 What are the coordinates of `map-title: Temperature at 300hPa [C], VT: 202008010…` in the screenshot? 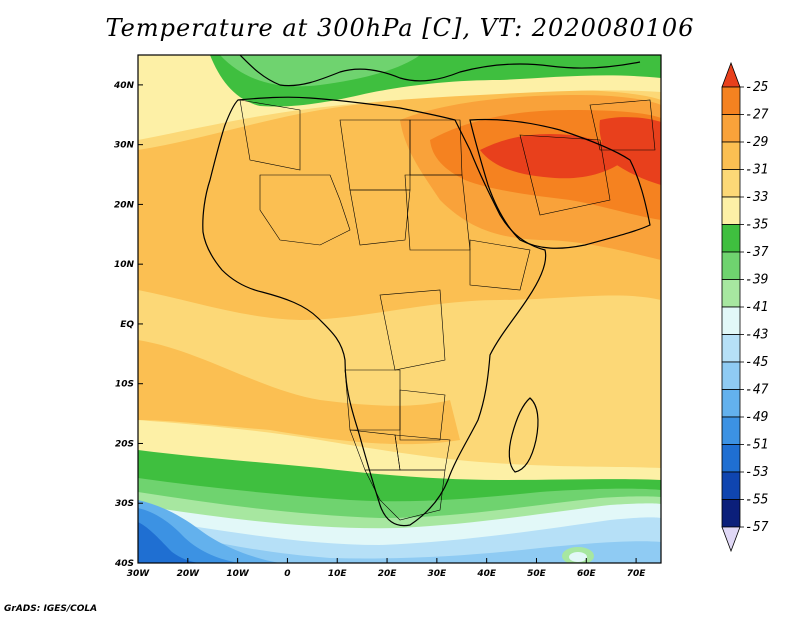 It's located at (400, 28).